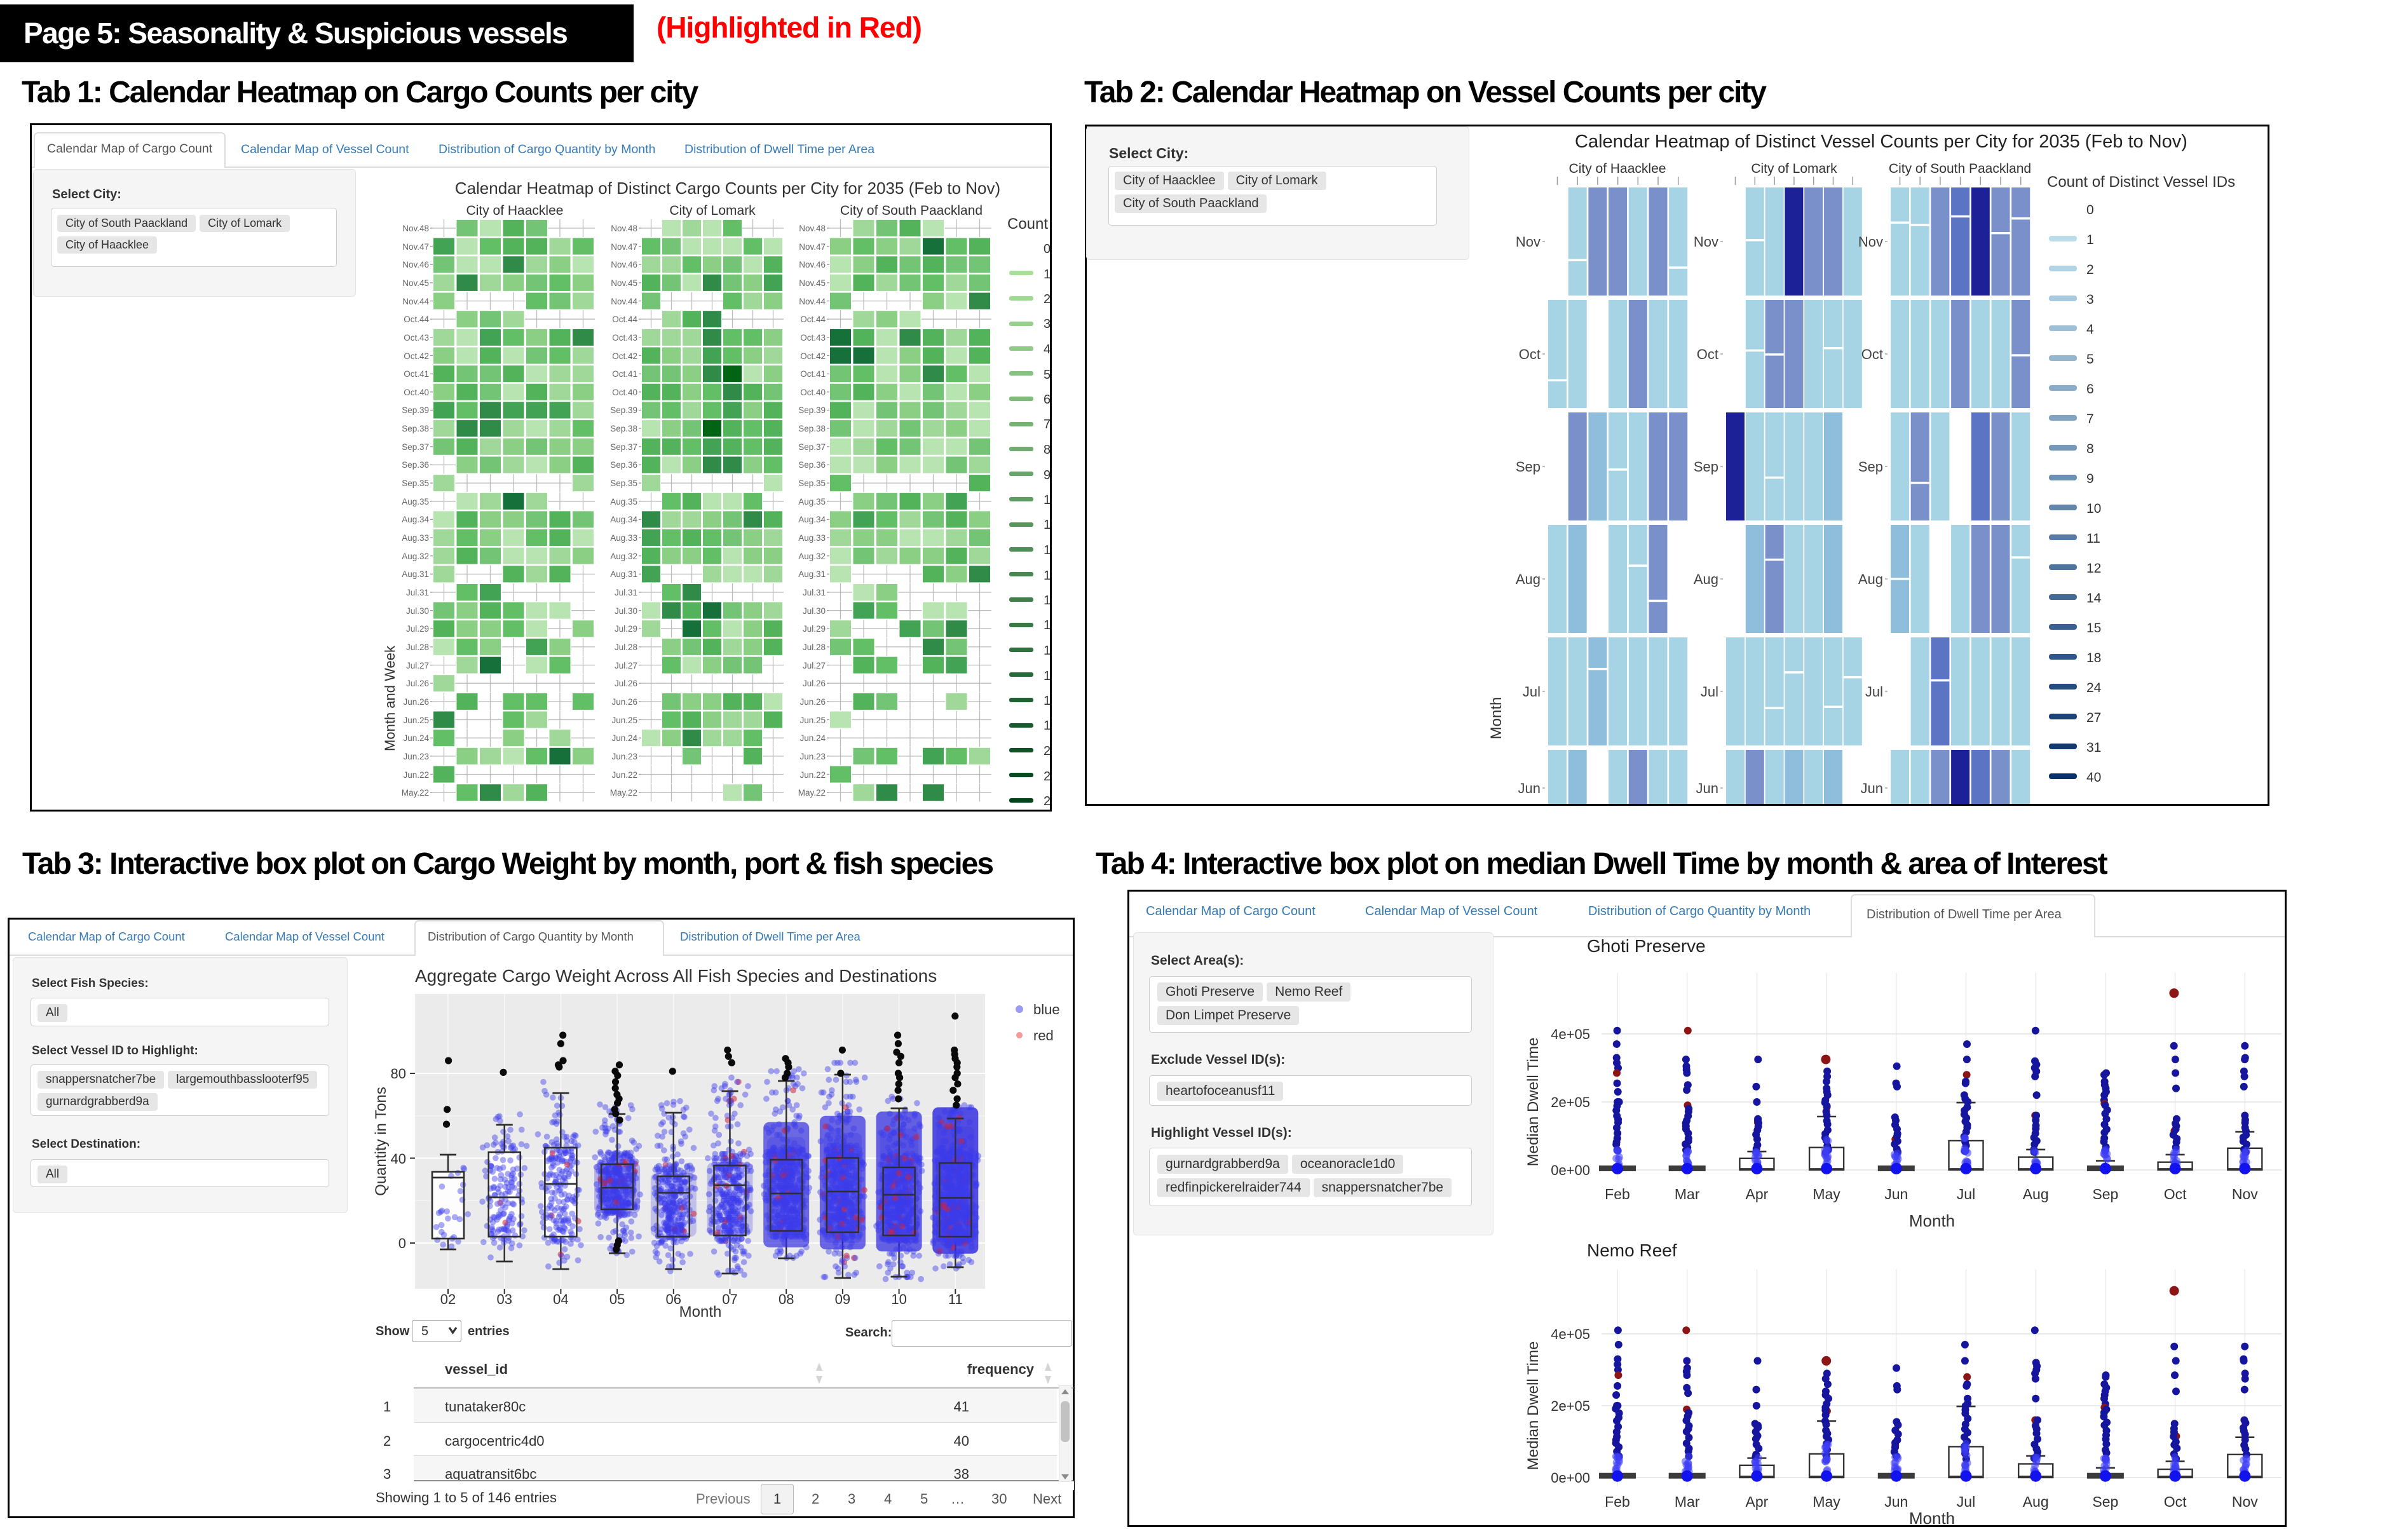 The height and width of the screenshot is (1529, 2408). What do you see at coordinates (1047, 751) in the screenshot?
I see `svg-text: 20` at bounding box center [1047, 751].